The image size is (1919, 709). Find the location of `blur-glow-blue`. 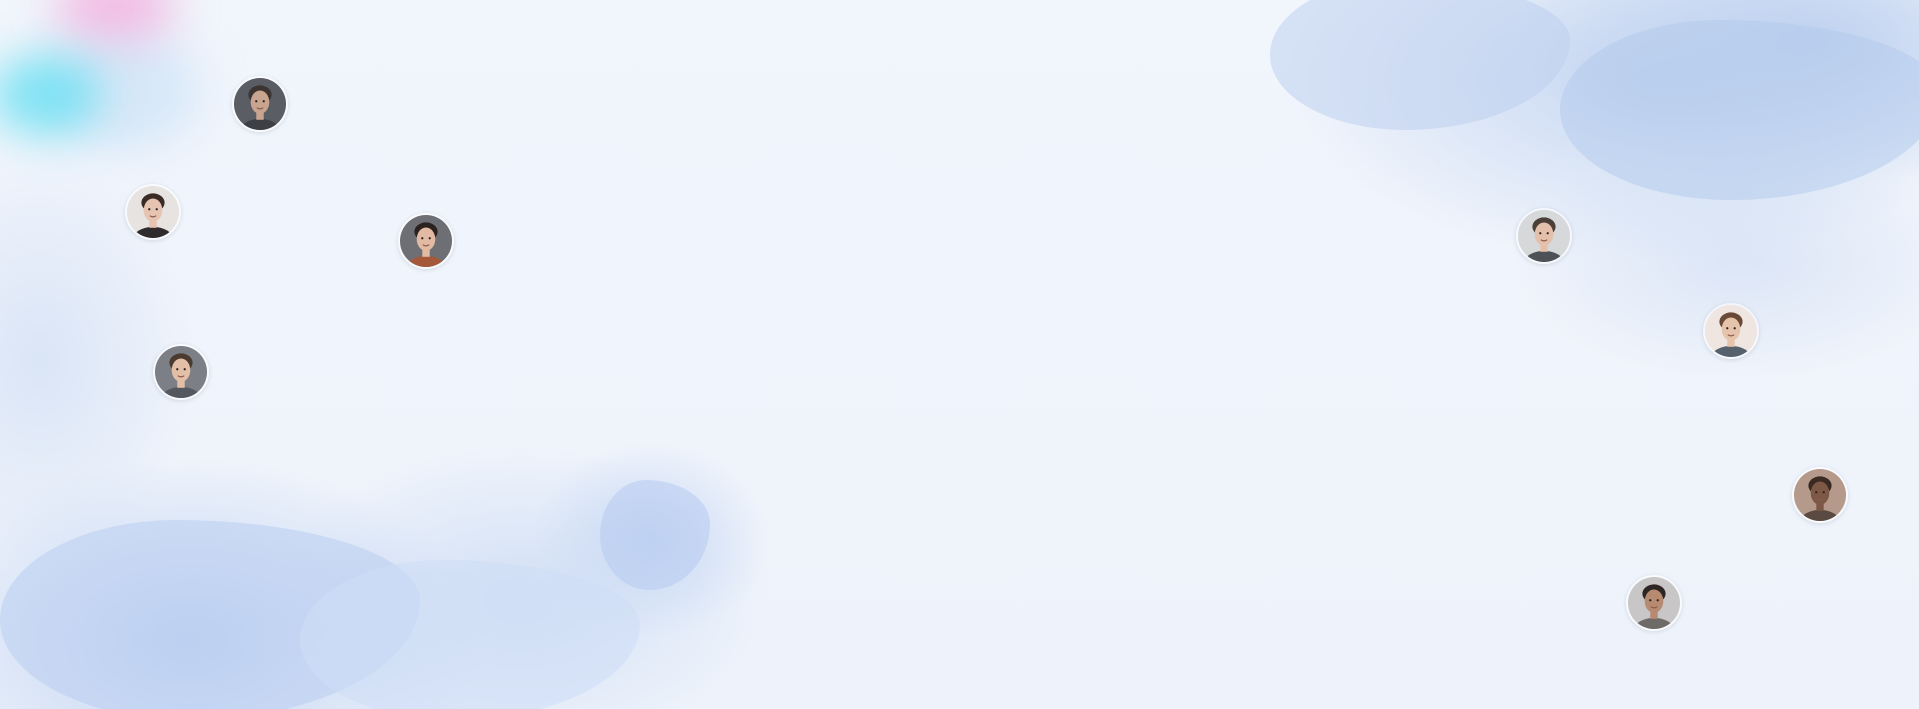

blur-glow-blue is located at coordinates (120, 90).